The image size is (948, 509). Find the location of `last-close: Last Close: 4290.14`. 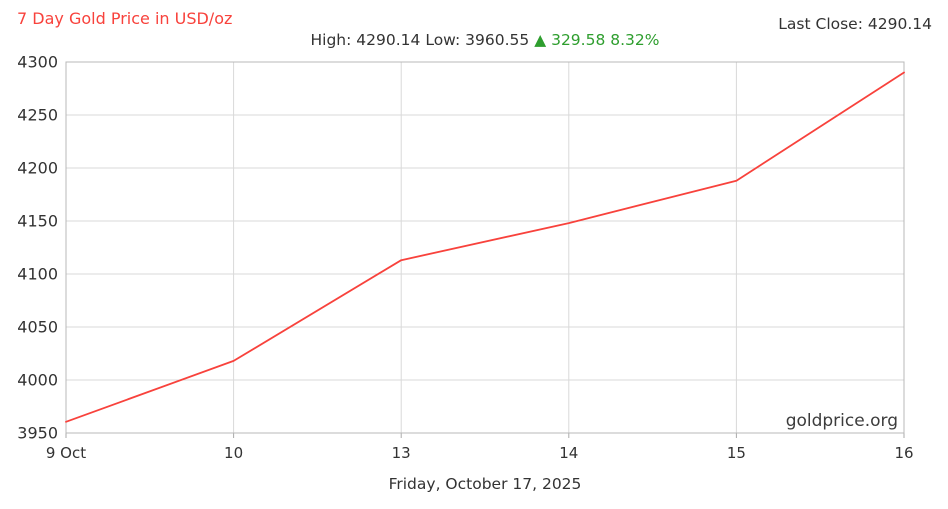

last-close: Last Close: 4290.14 is located at coordinates (855, 24).